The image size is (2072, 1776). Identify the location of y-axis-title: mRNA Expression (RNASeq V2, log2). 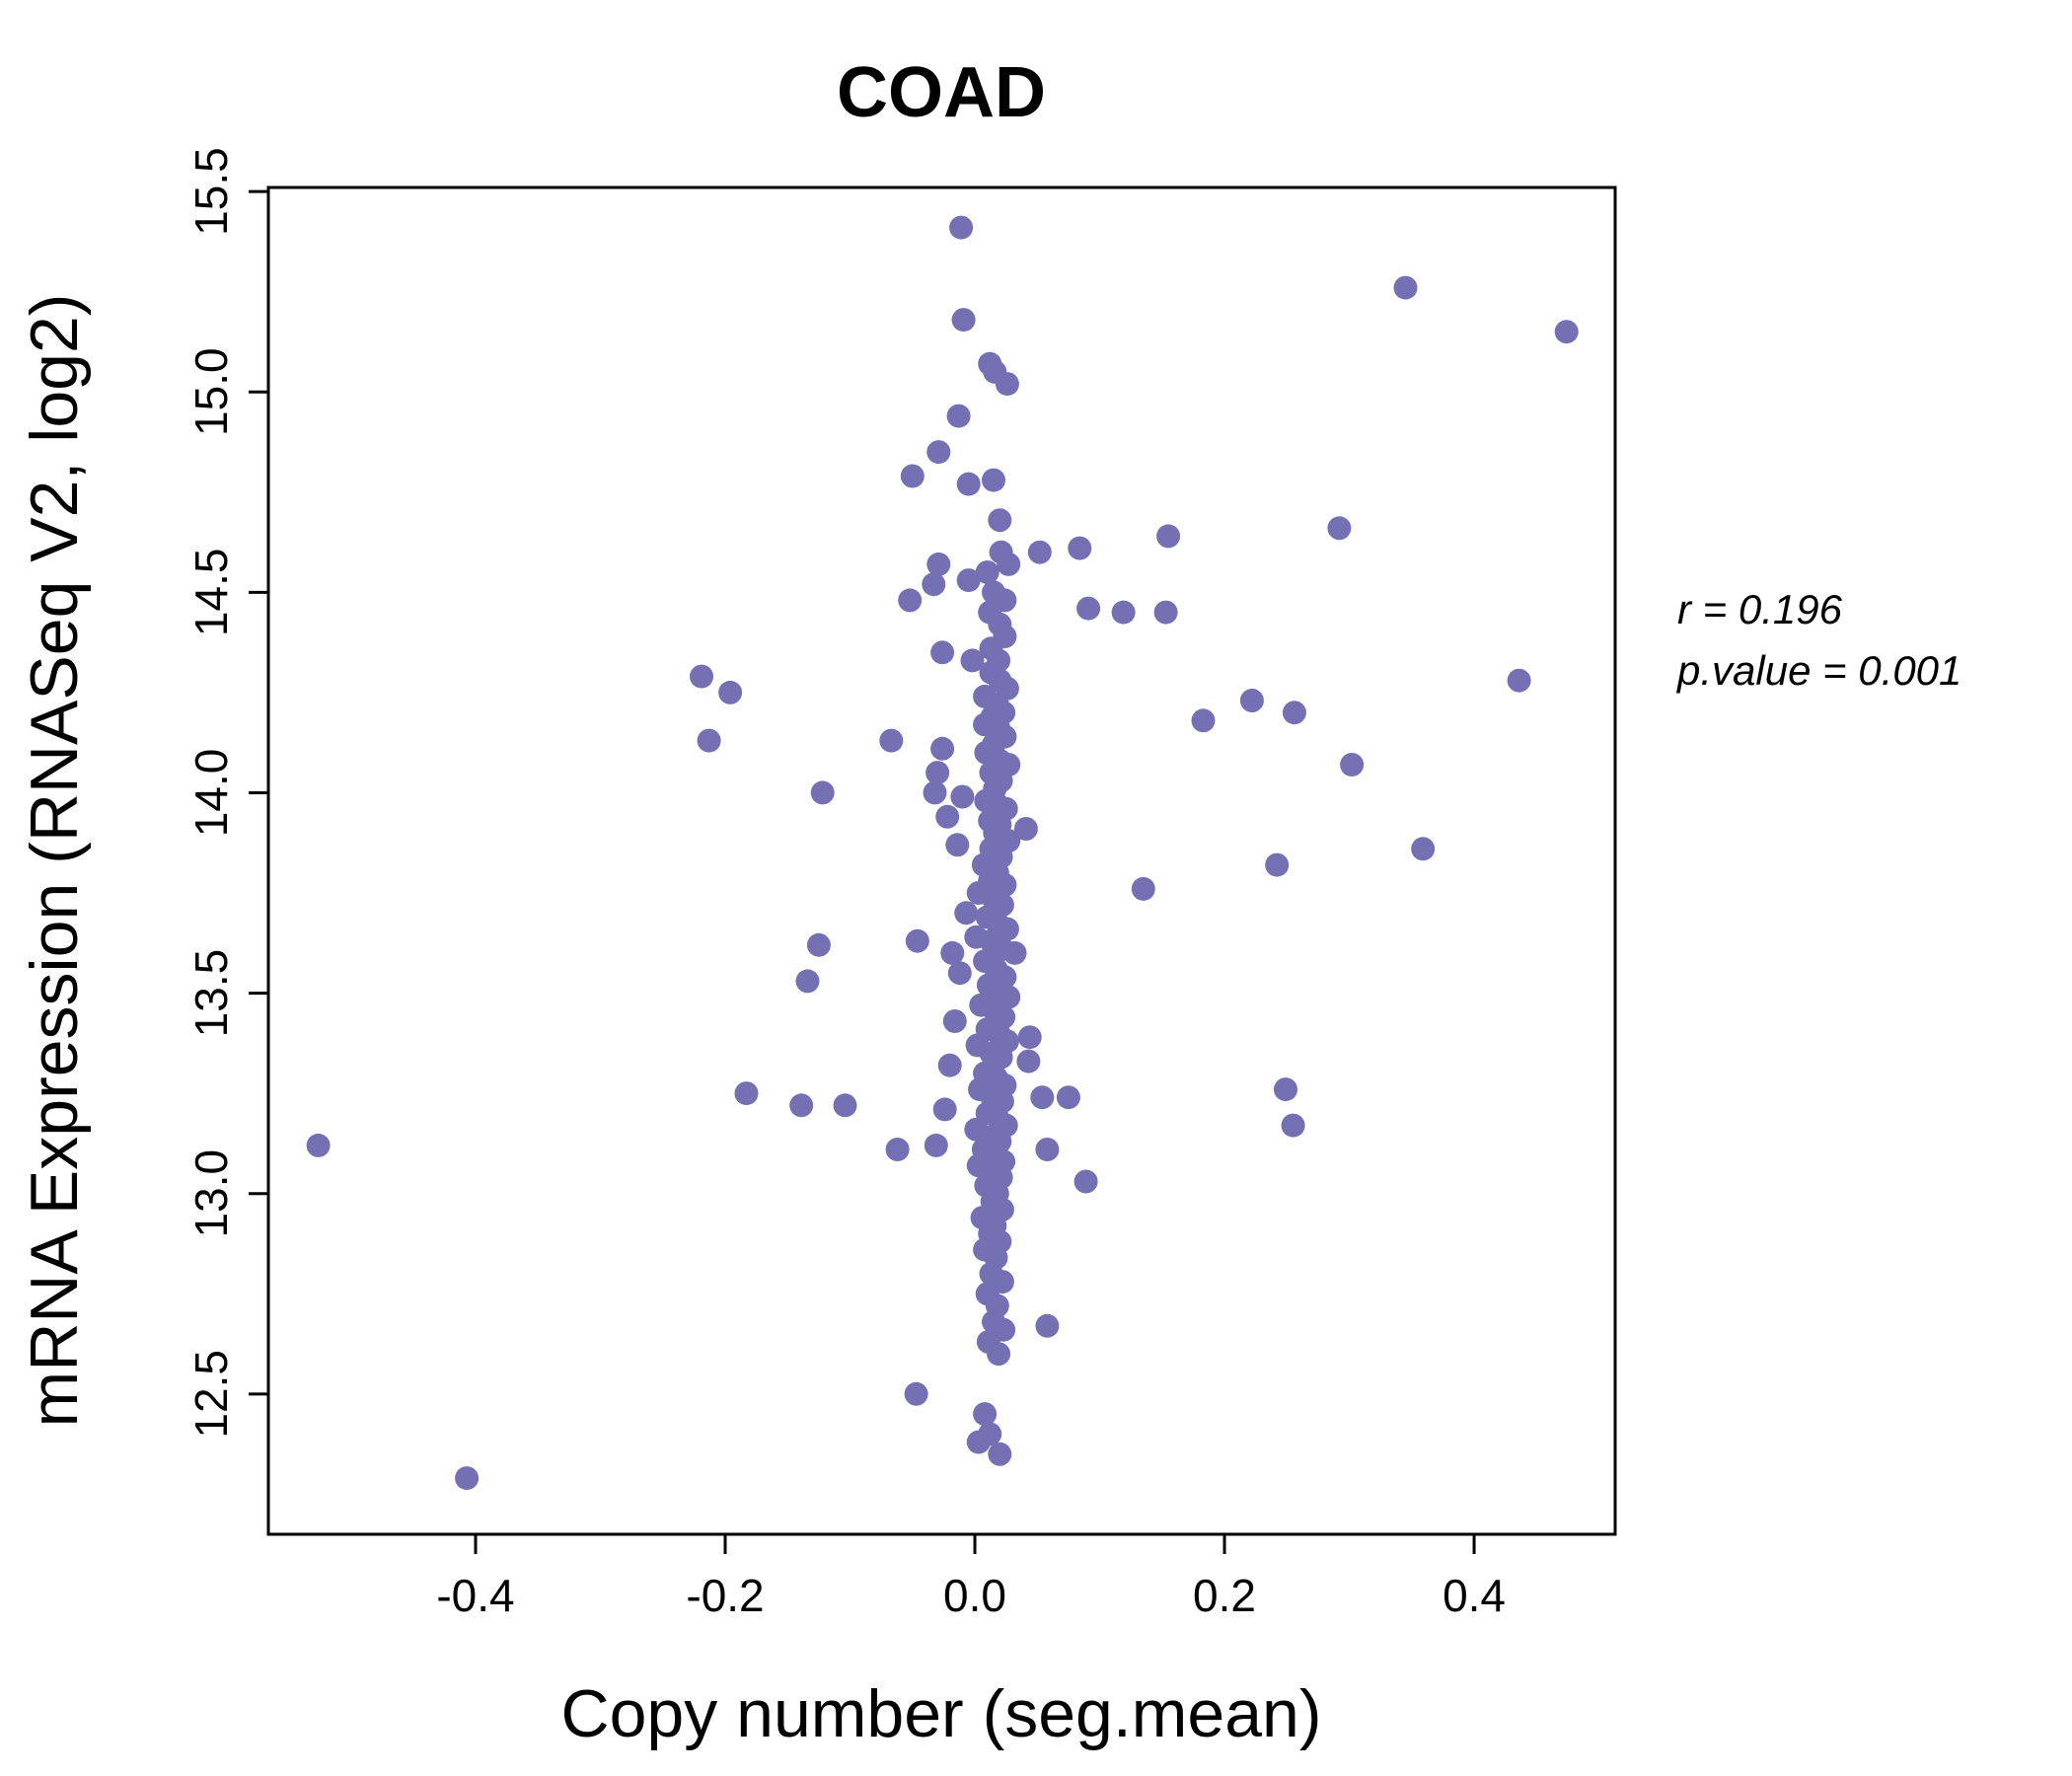
(55, 861).